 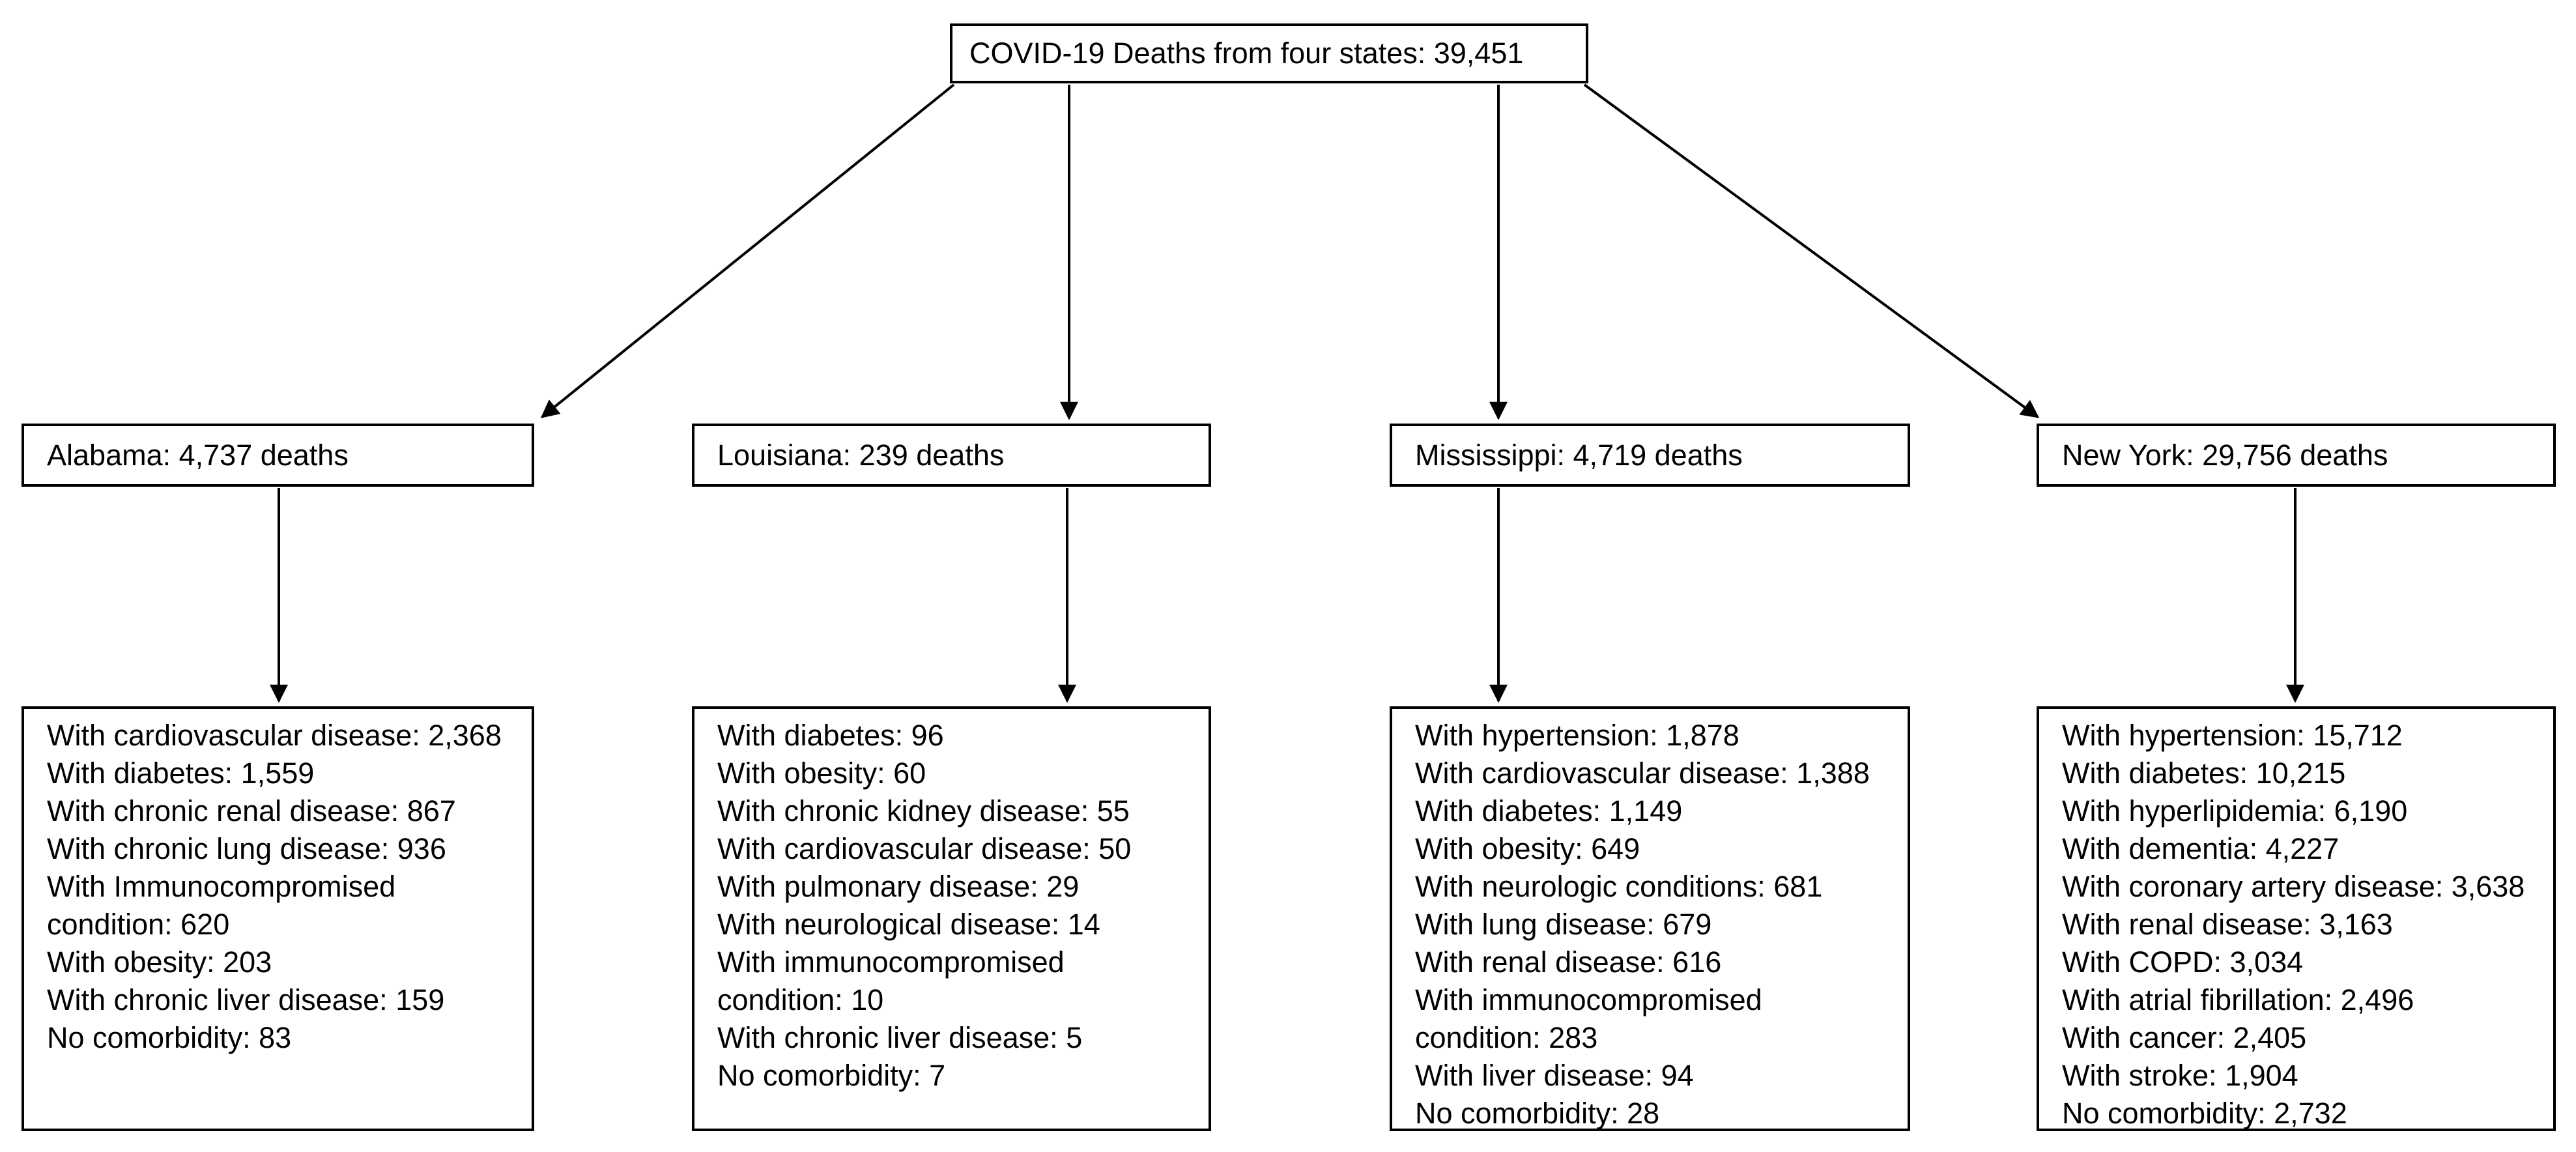 I want to click on state-box-louisiana: Louisiana: 239 deaths, so click(x=951, y=456).